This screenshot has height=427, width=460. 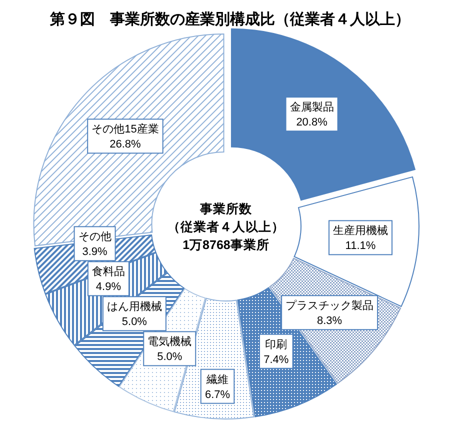 I want to click on slice-label: 食料品, so click(x=108, y=271).